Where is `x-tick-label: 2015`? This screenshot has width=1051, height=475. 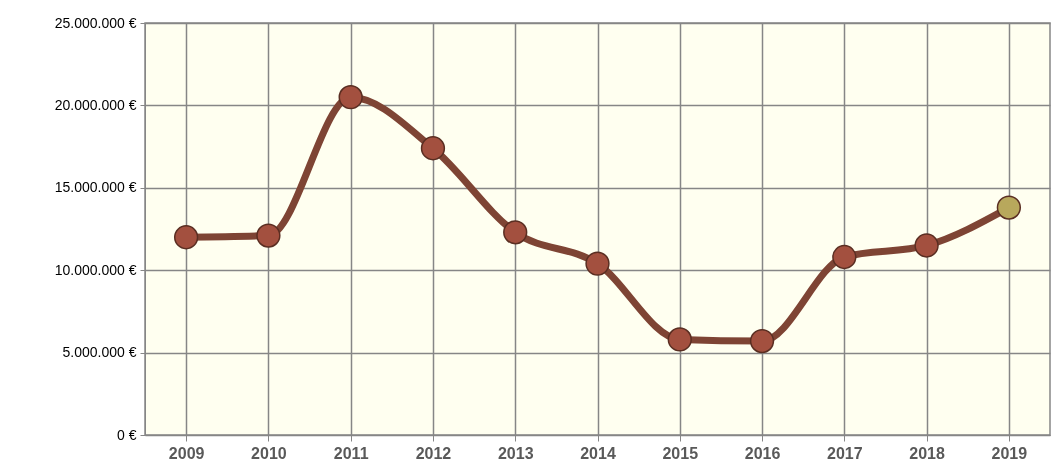
x-tick-label: 2015 is located at coordinates (680, 453).